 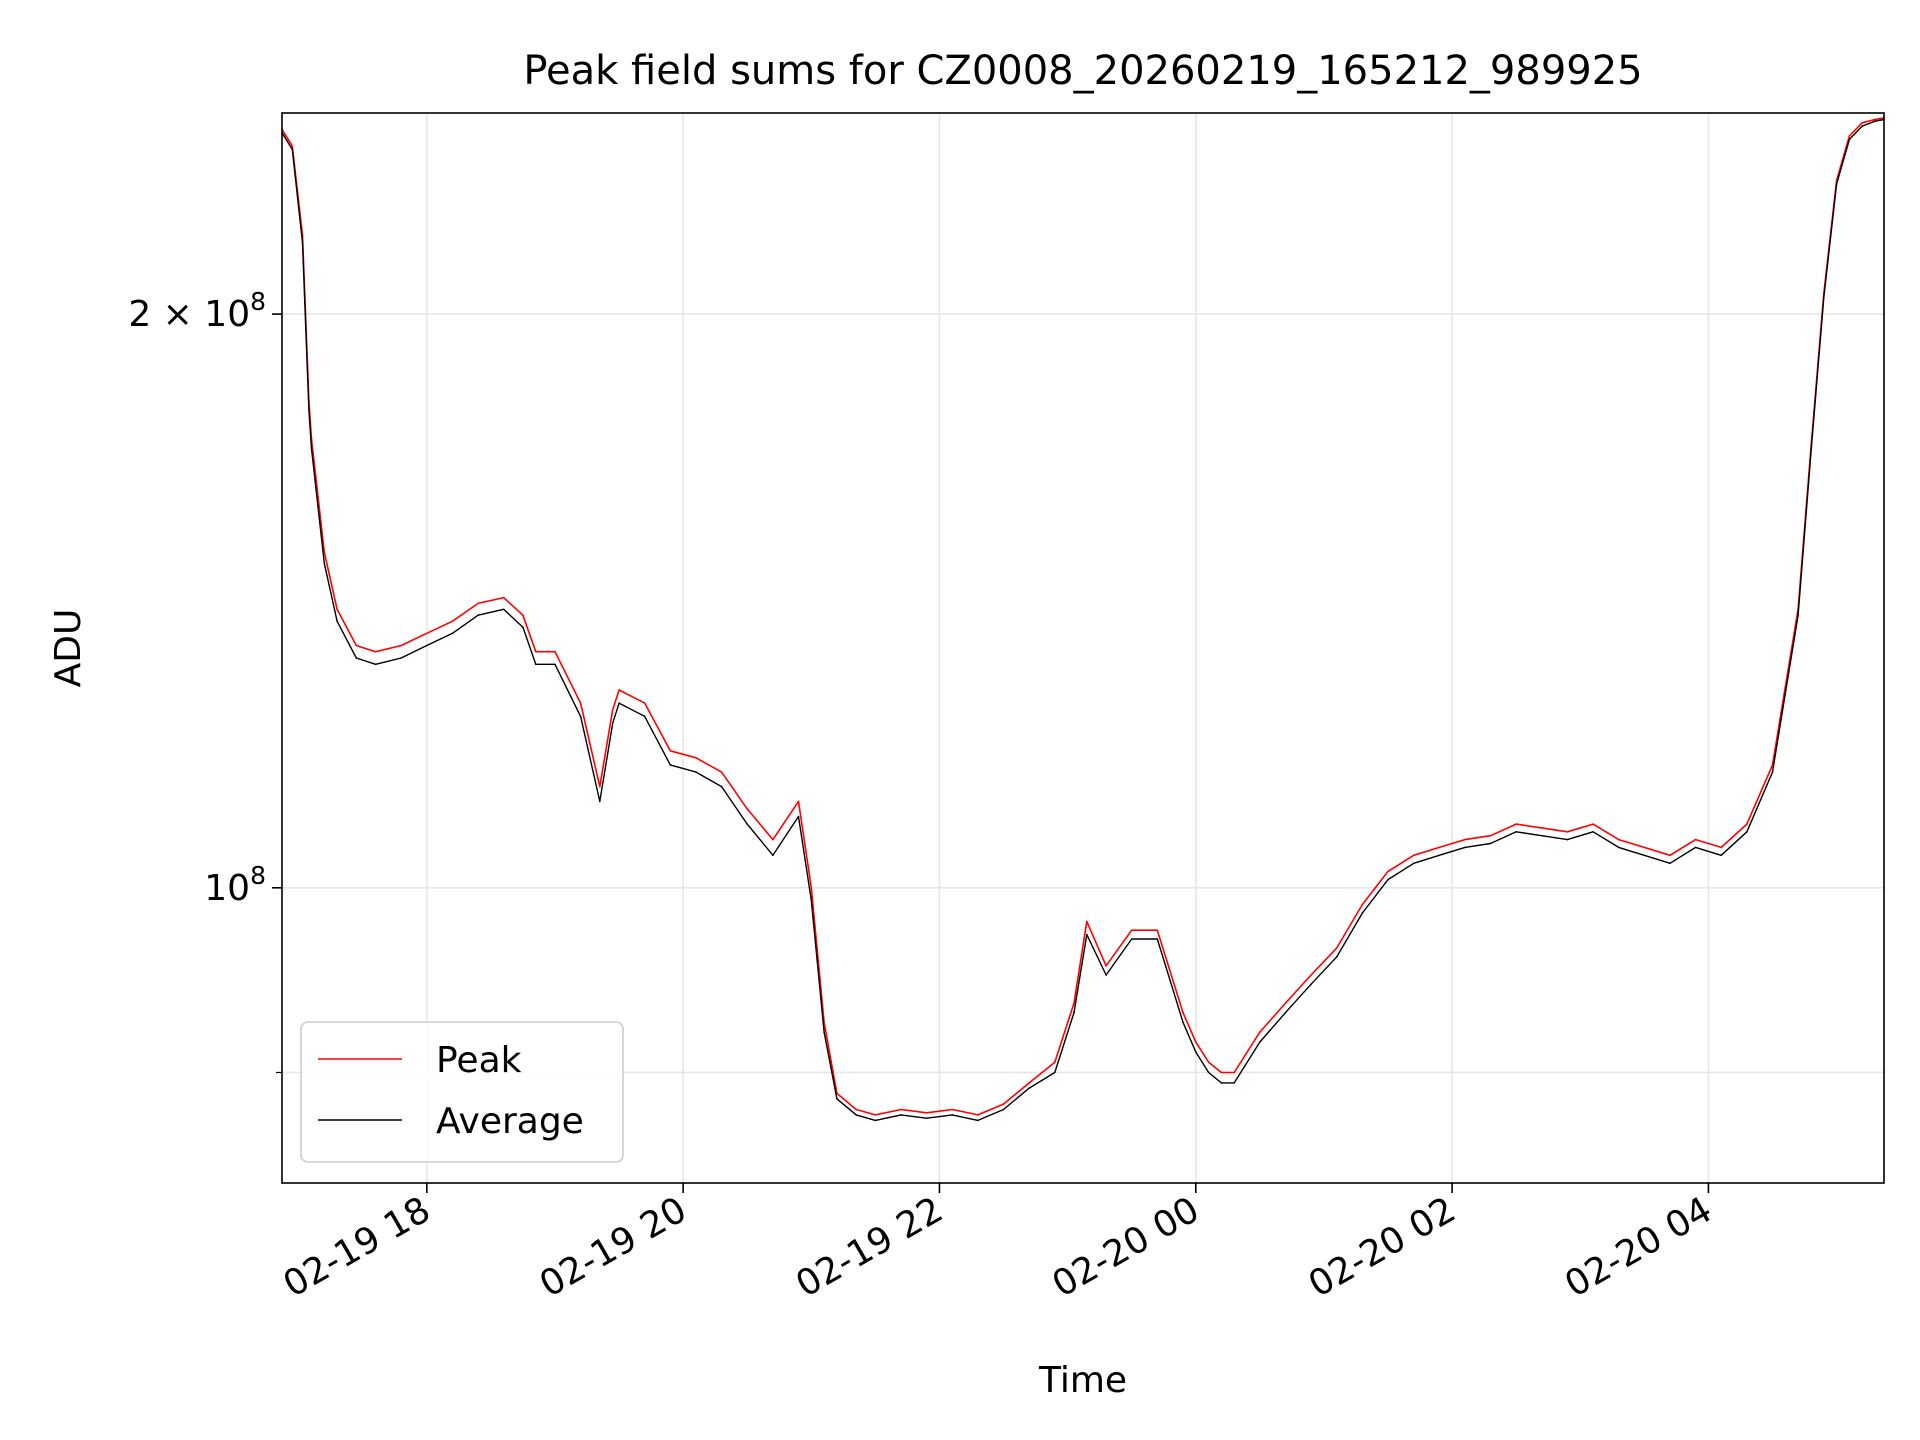 I want to click on y-tick-label: 108, so click(x=235, y=885).